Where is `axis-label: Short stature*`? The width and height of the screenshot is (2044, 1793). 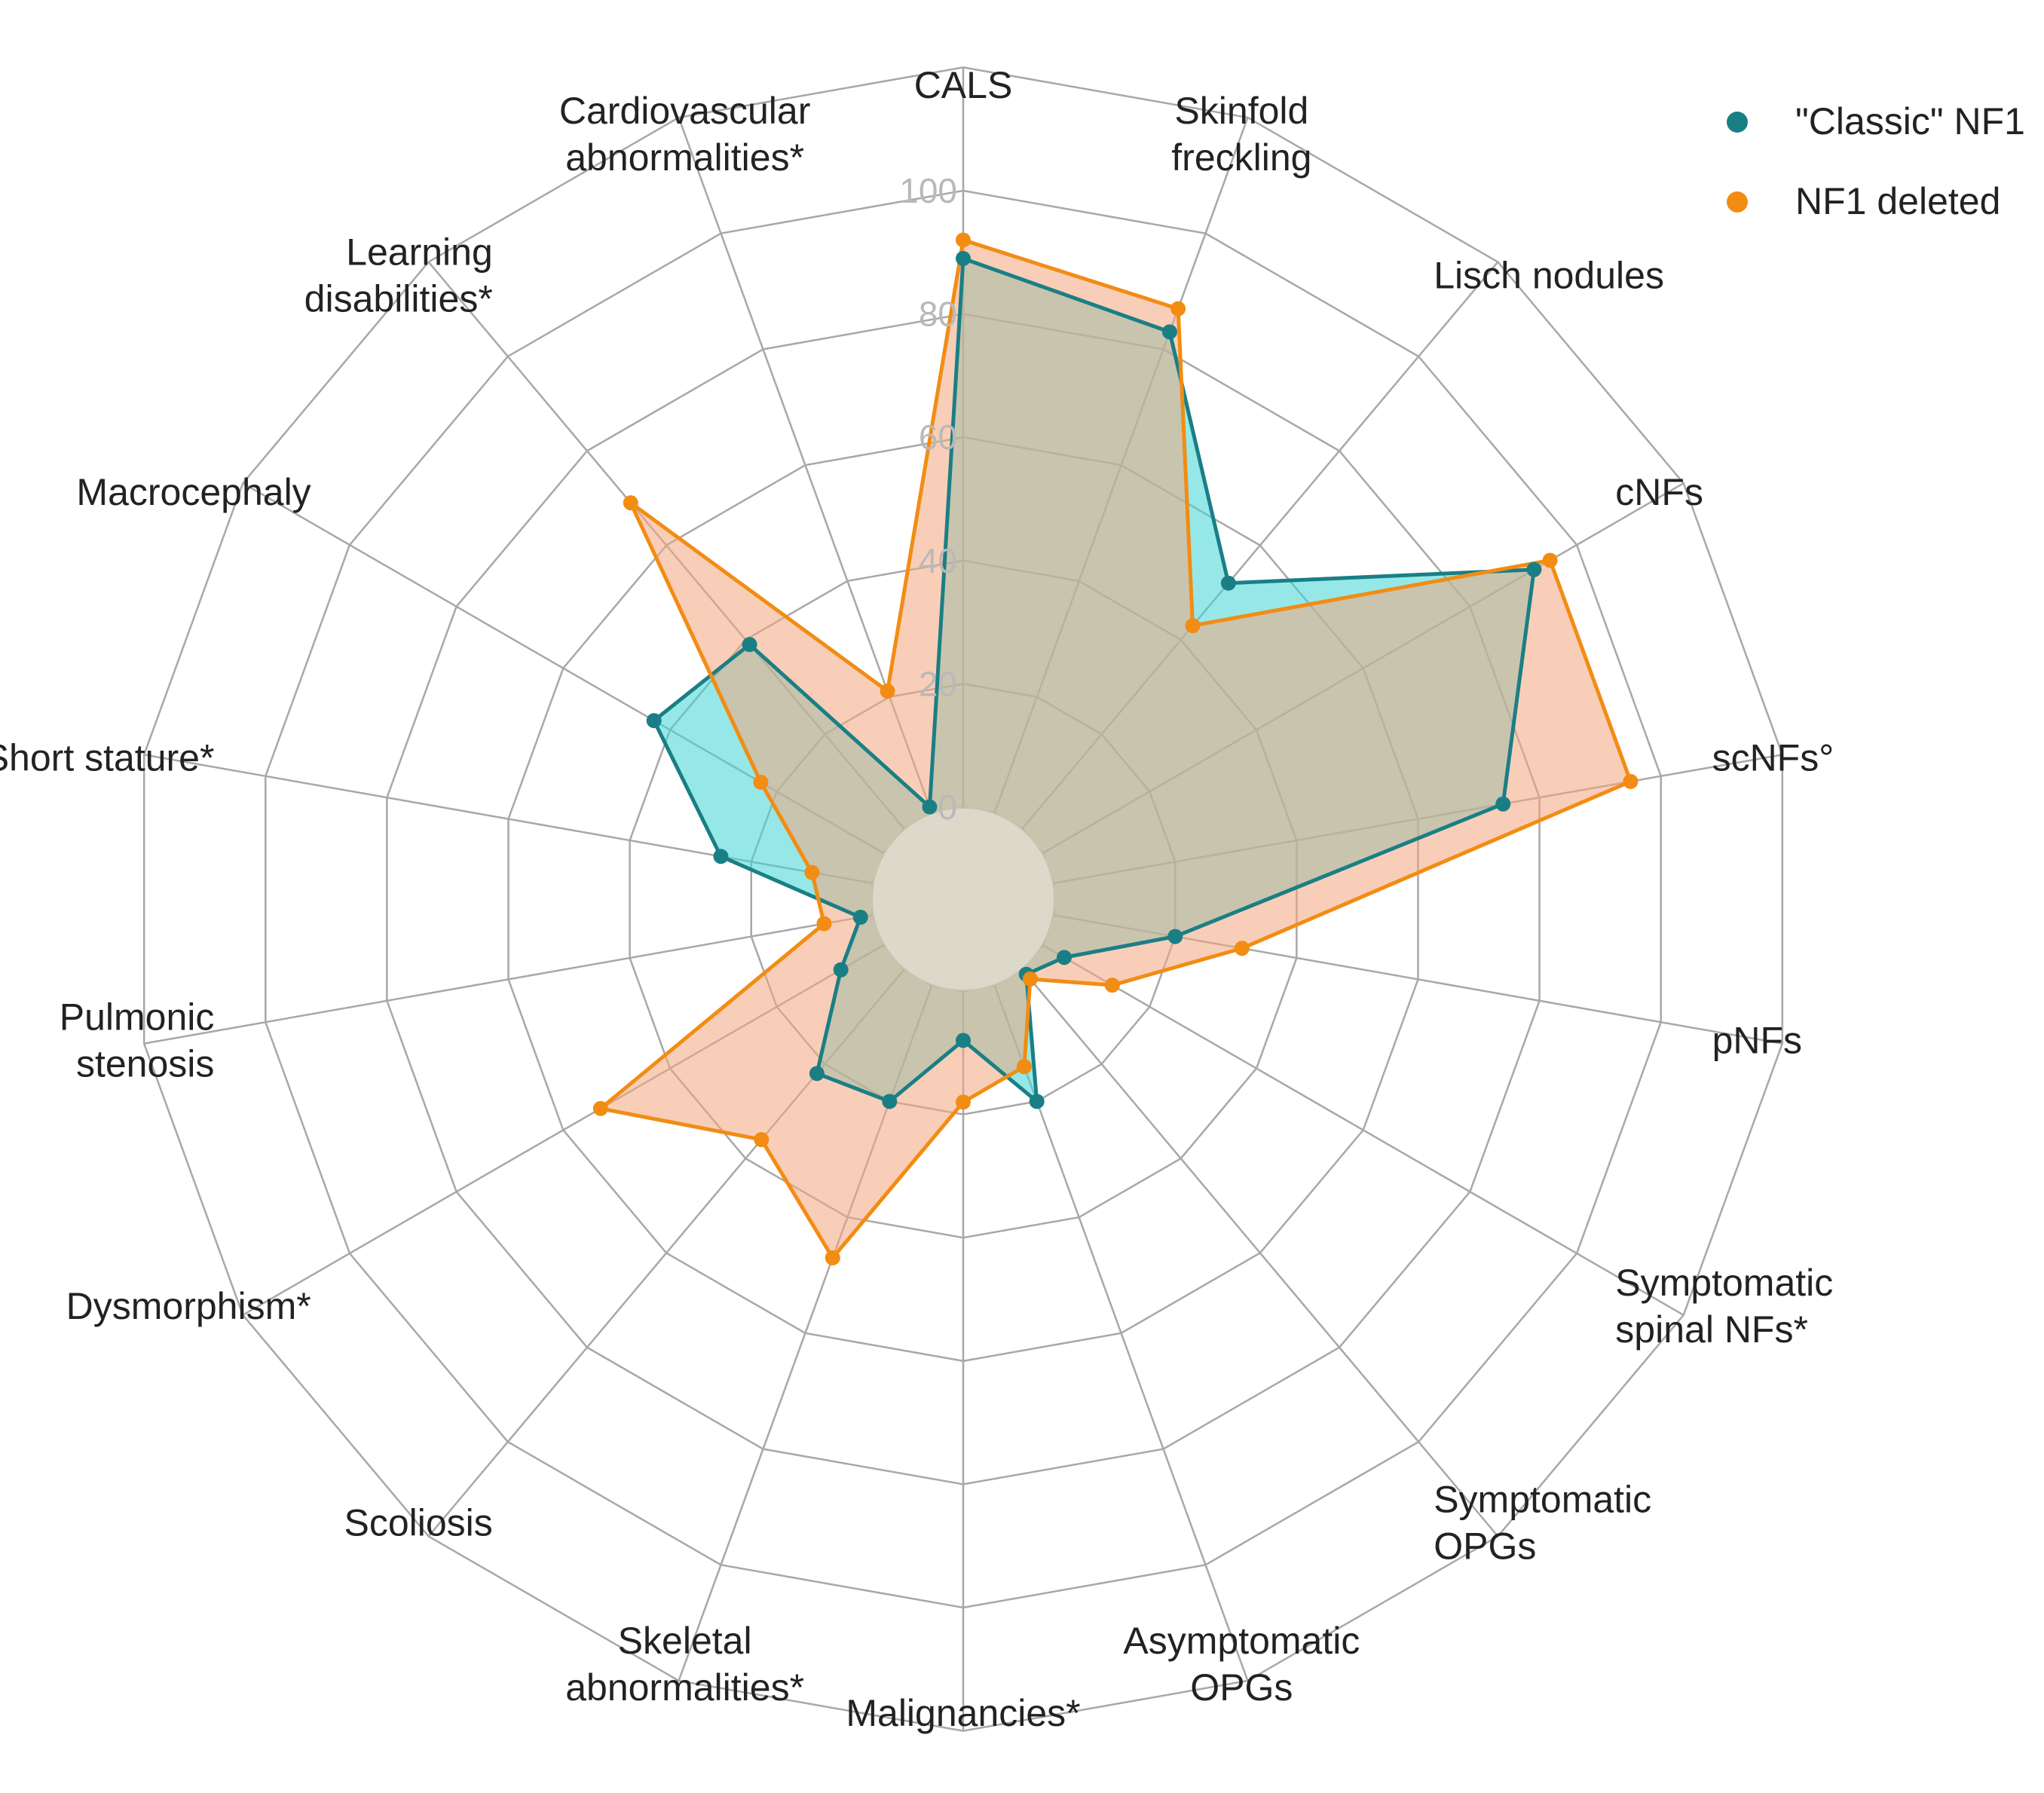 axis-label: Short stature* is located at coordinates (107, 757).